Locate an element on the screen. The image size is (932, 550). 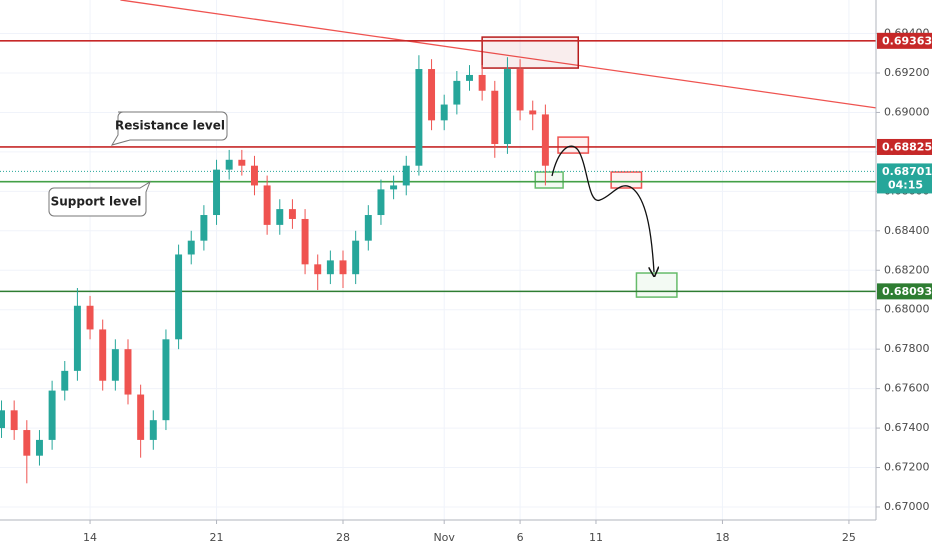
y-tick-label: 0.67400 is located at coordinates (907, 427).